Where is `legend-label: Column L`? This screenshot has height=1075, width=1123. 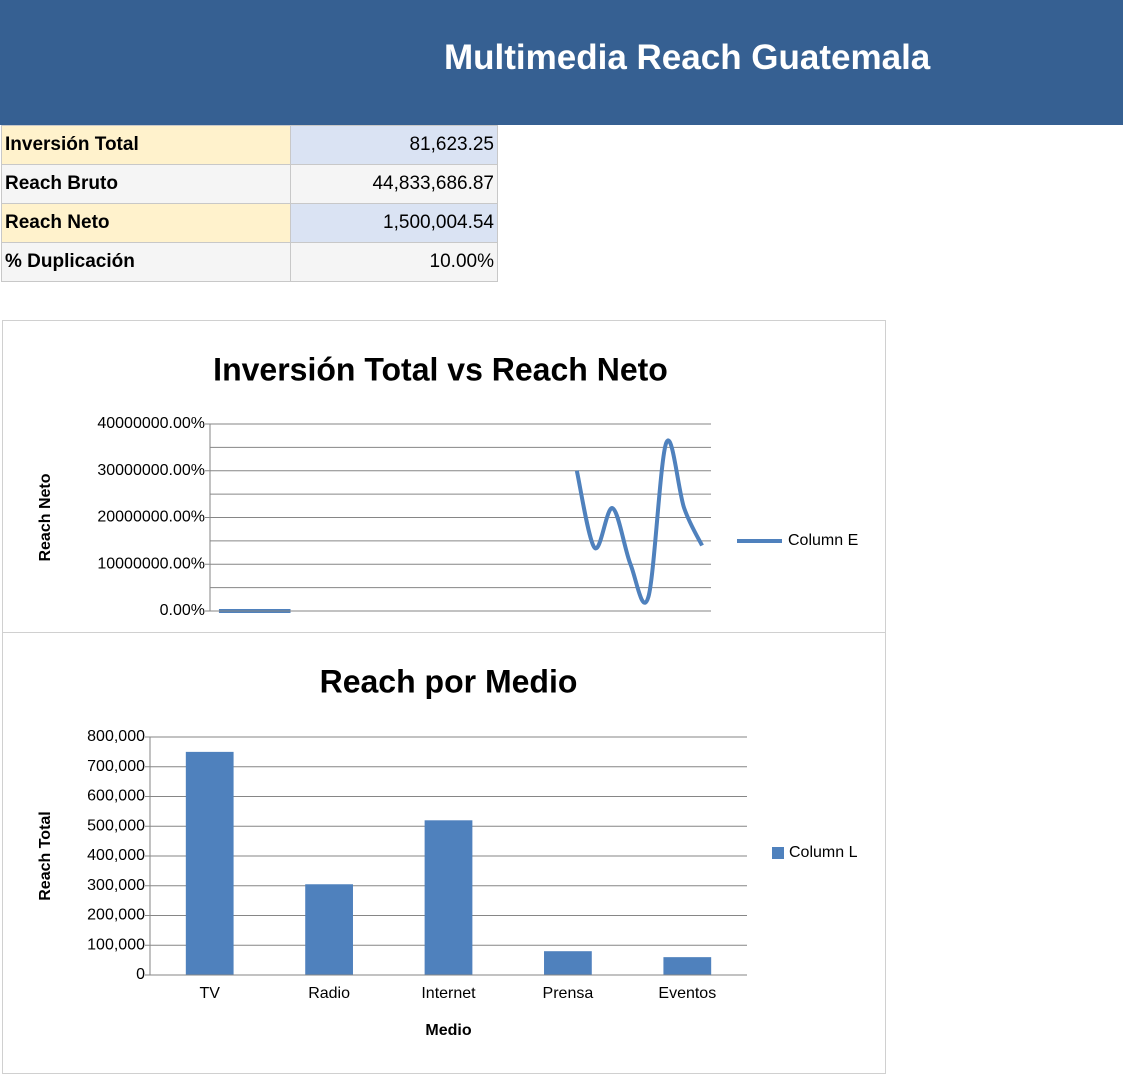 legend-label: Column L is located at coordinates (823, 852).